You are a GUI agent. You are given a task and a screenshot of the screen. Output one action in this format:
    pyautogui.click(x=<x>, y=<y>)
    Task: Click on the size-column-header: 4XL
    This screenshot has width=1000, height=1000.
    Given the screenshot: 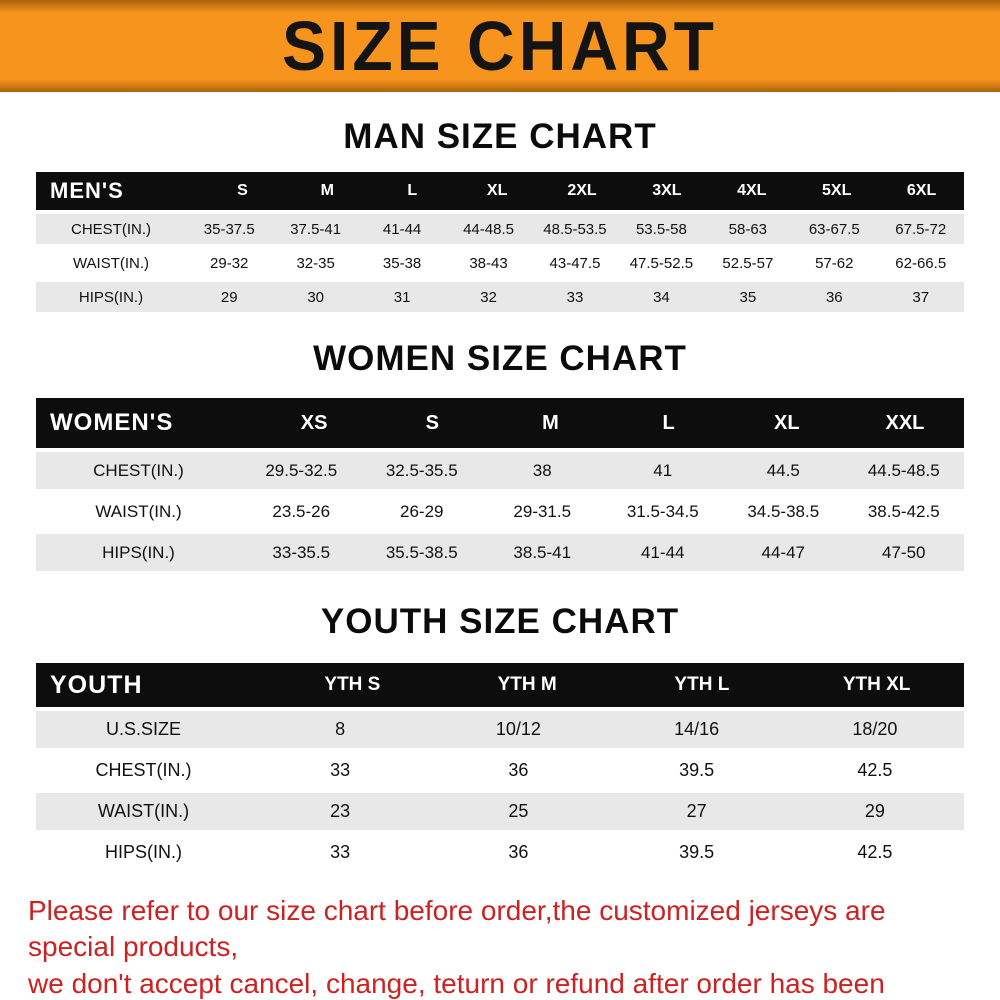 What is the action you would take?
    pyautogui.click(x=752, y=190)
    